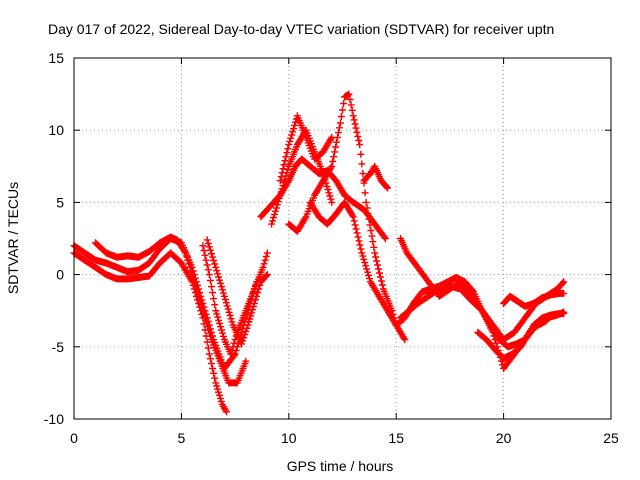  What do you see at coordinates (396, 438) in the screenshot?
I see `x-tick-label: 15` at bounding box center [396, 438].